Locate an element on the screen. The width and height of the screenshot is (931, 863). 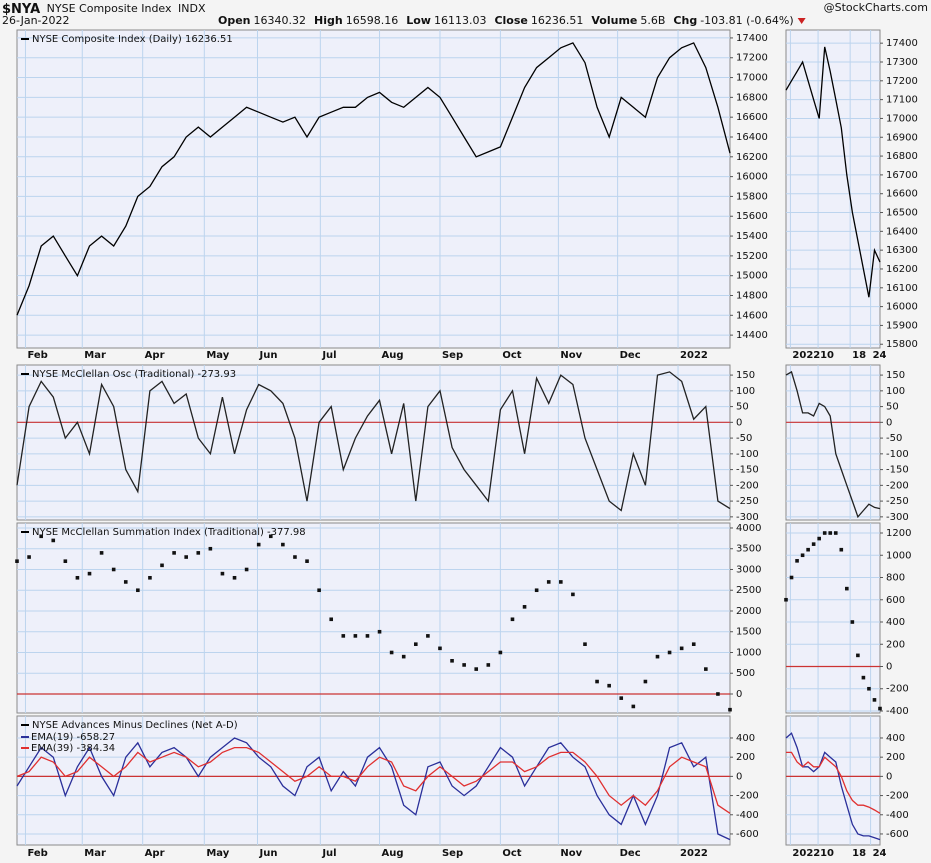
symbol-line: $NYA NYSE Composite Index INDX is located at coordinates (104, 9).